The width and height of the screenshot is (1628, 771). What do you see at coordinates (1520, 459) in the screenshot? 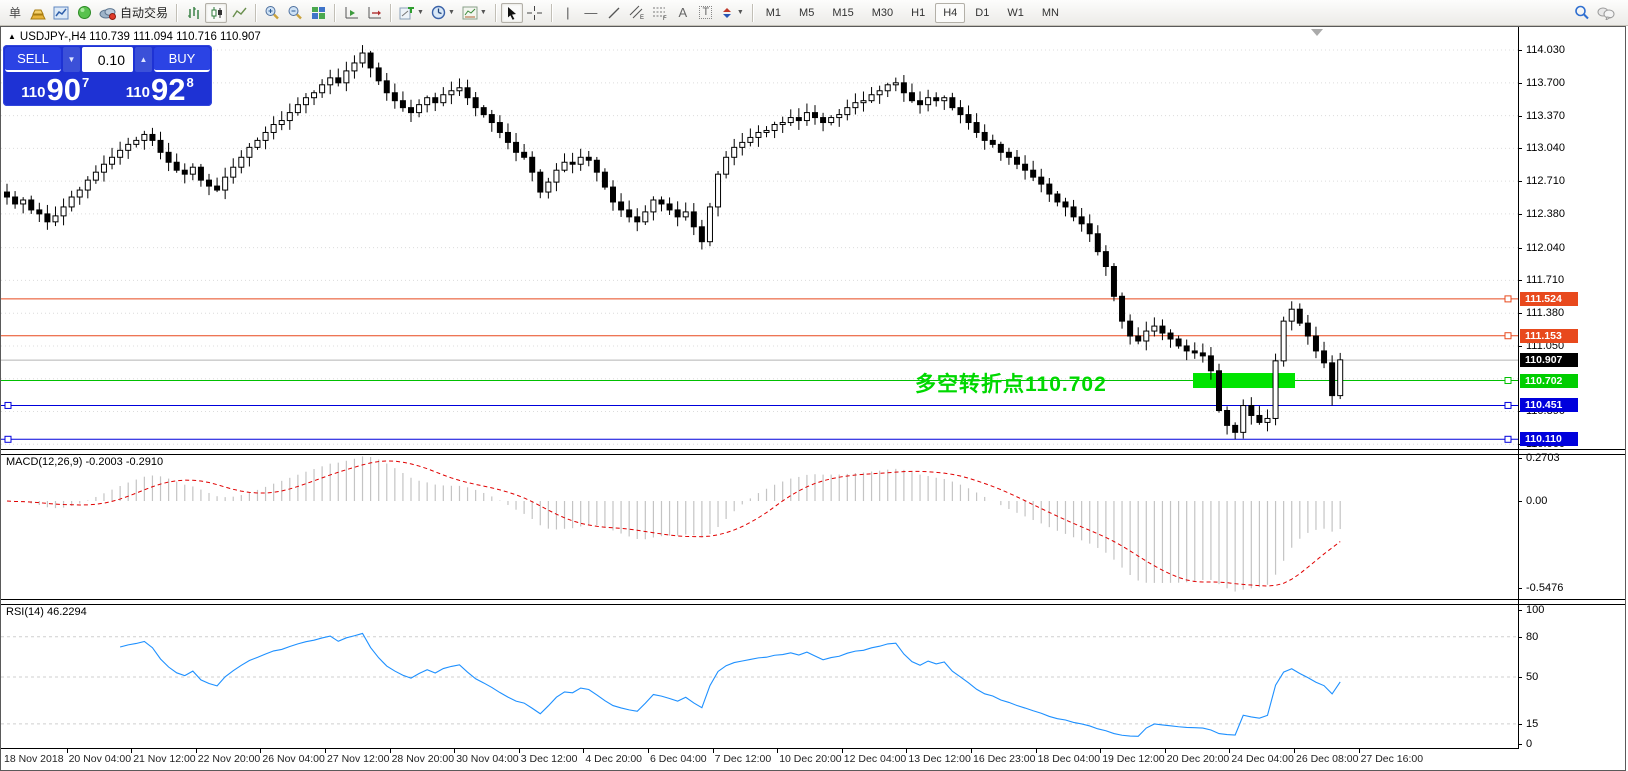
I see `macd-axis-tick` at bounding box center [1520, 459].